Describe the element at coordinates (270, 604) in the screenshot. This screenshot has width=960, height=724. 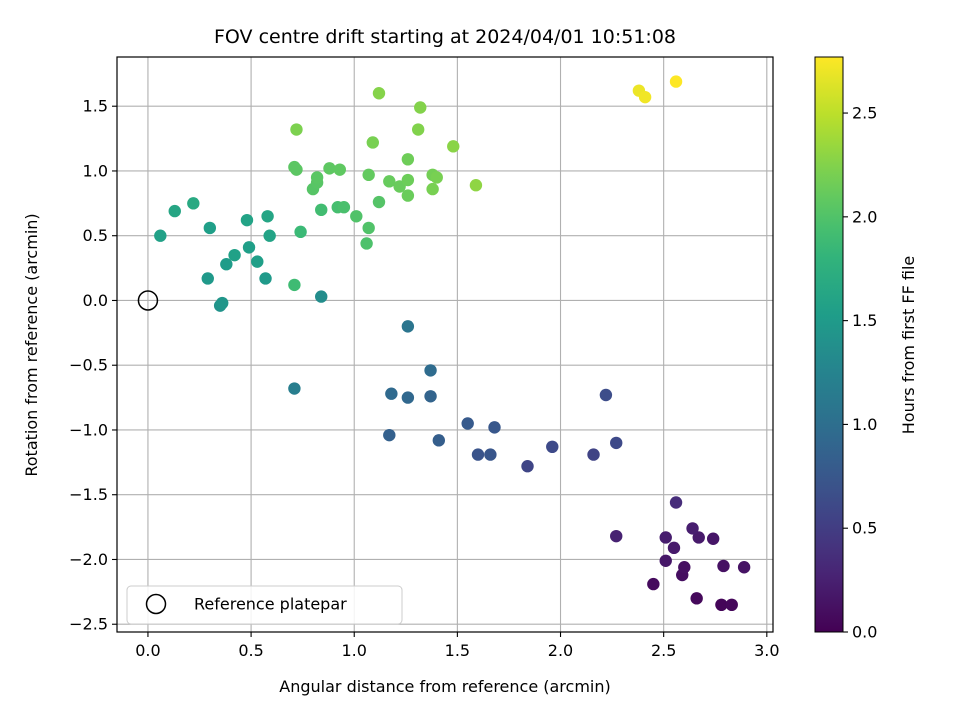
I see `legend-label: Reference platepar` at that location.